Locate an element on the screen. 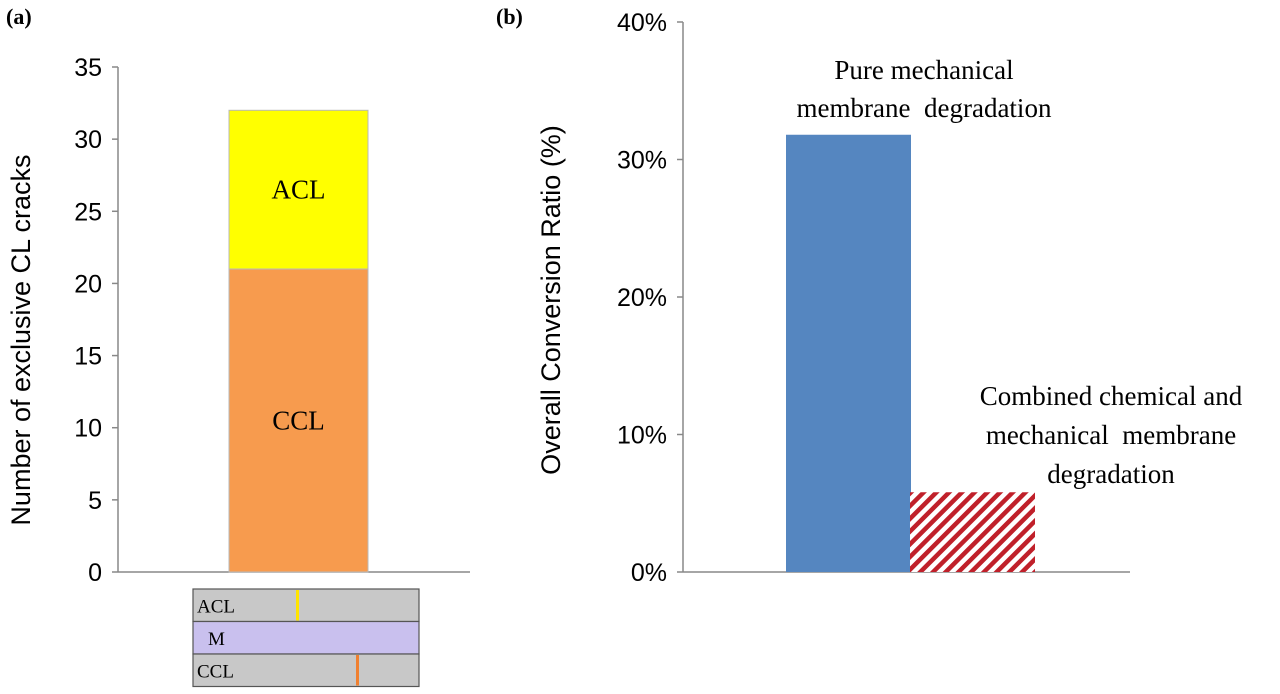 This screenshot has width=1280, height=694. chart-b-category-label: degradation is located at coordinates (1111, 474).